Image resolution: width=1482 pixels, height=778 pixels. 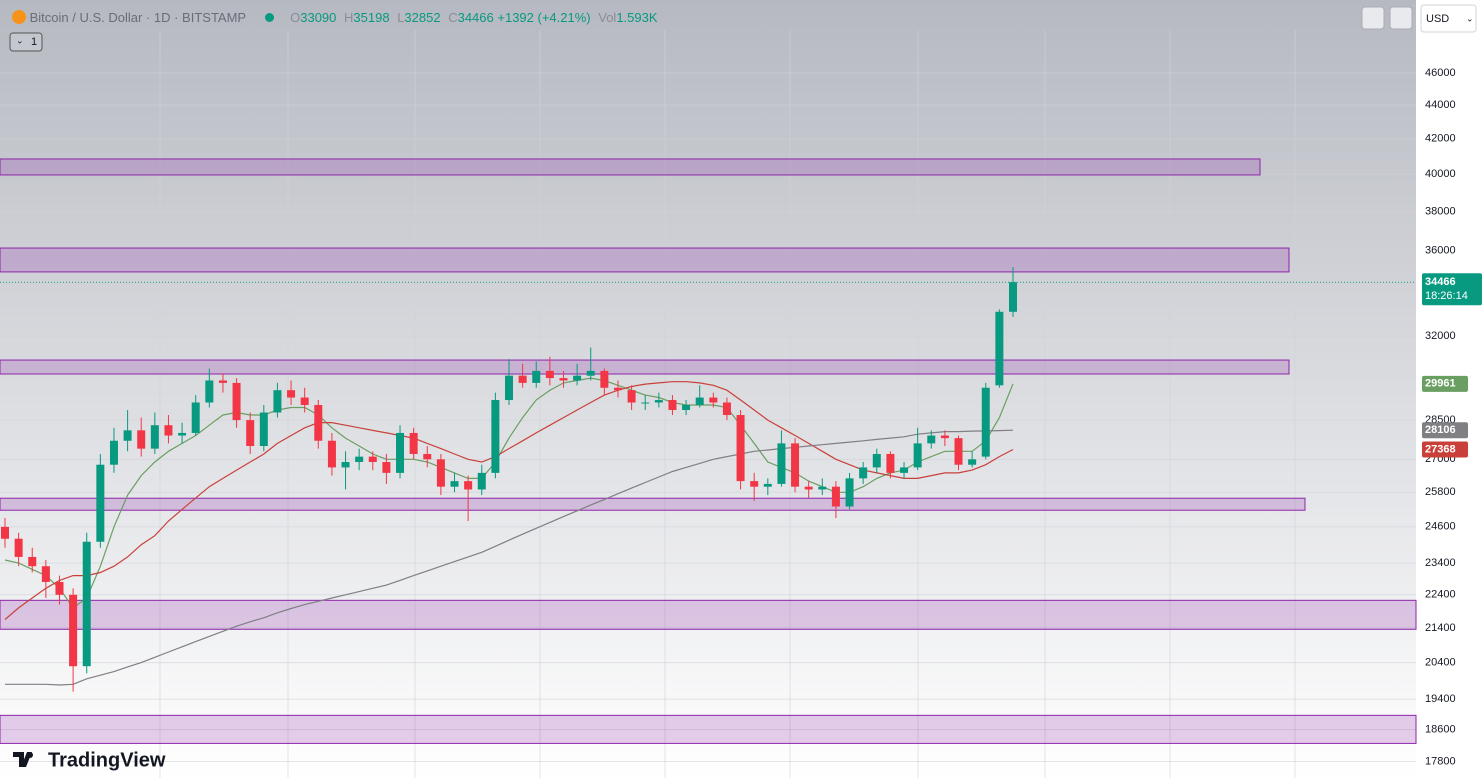 What do you see at coordinates (1440, 595) in the screenshot?
I see `y-tick-label: 22400` at bounding box center [1440, 595].